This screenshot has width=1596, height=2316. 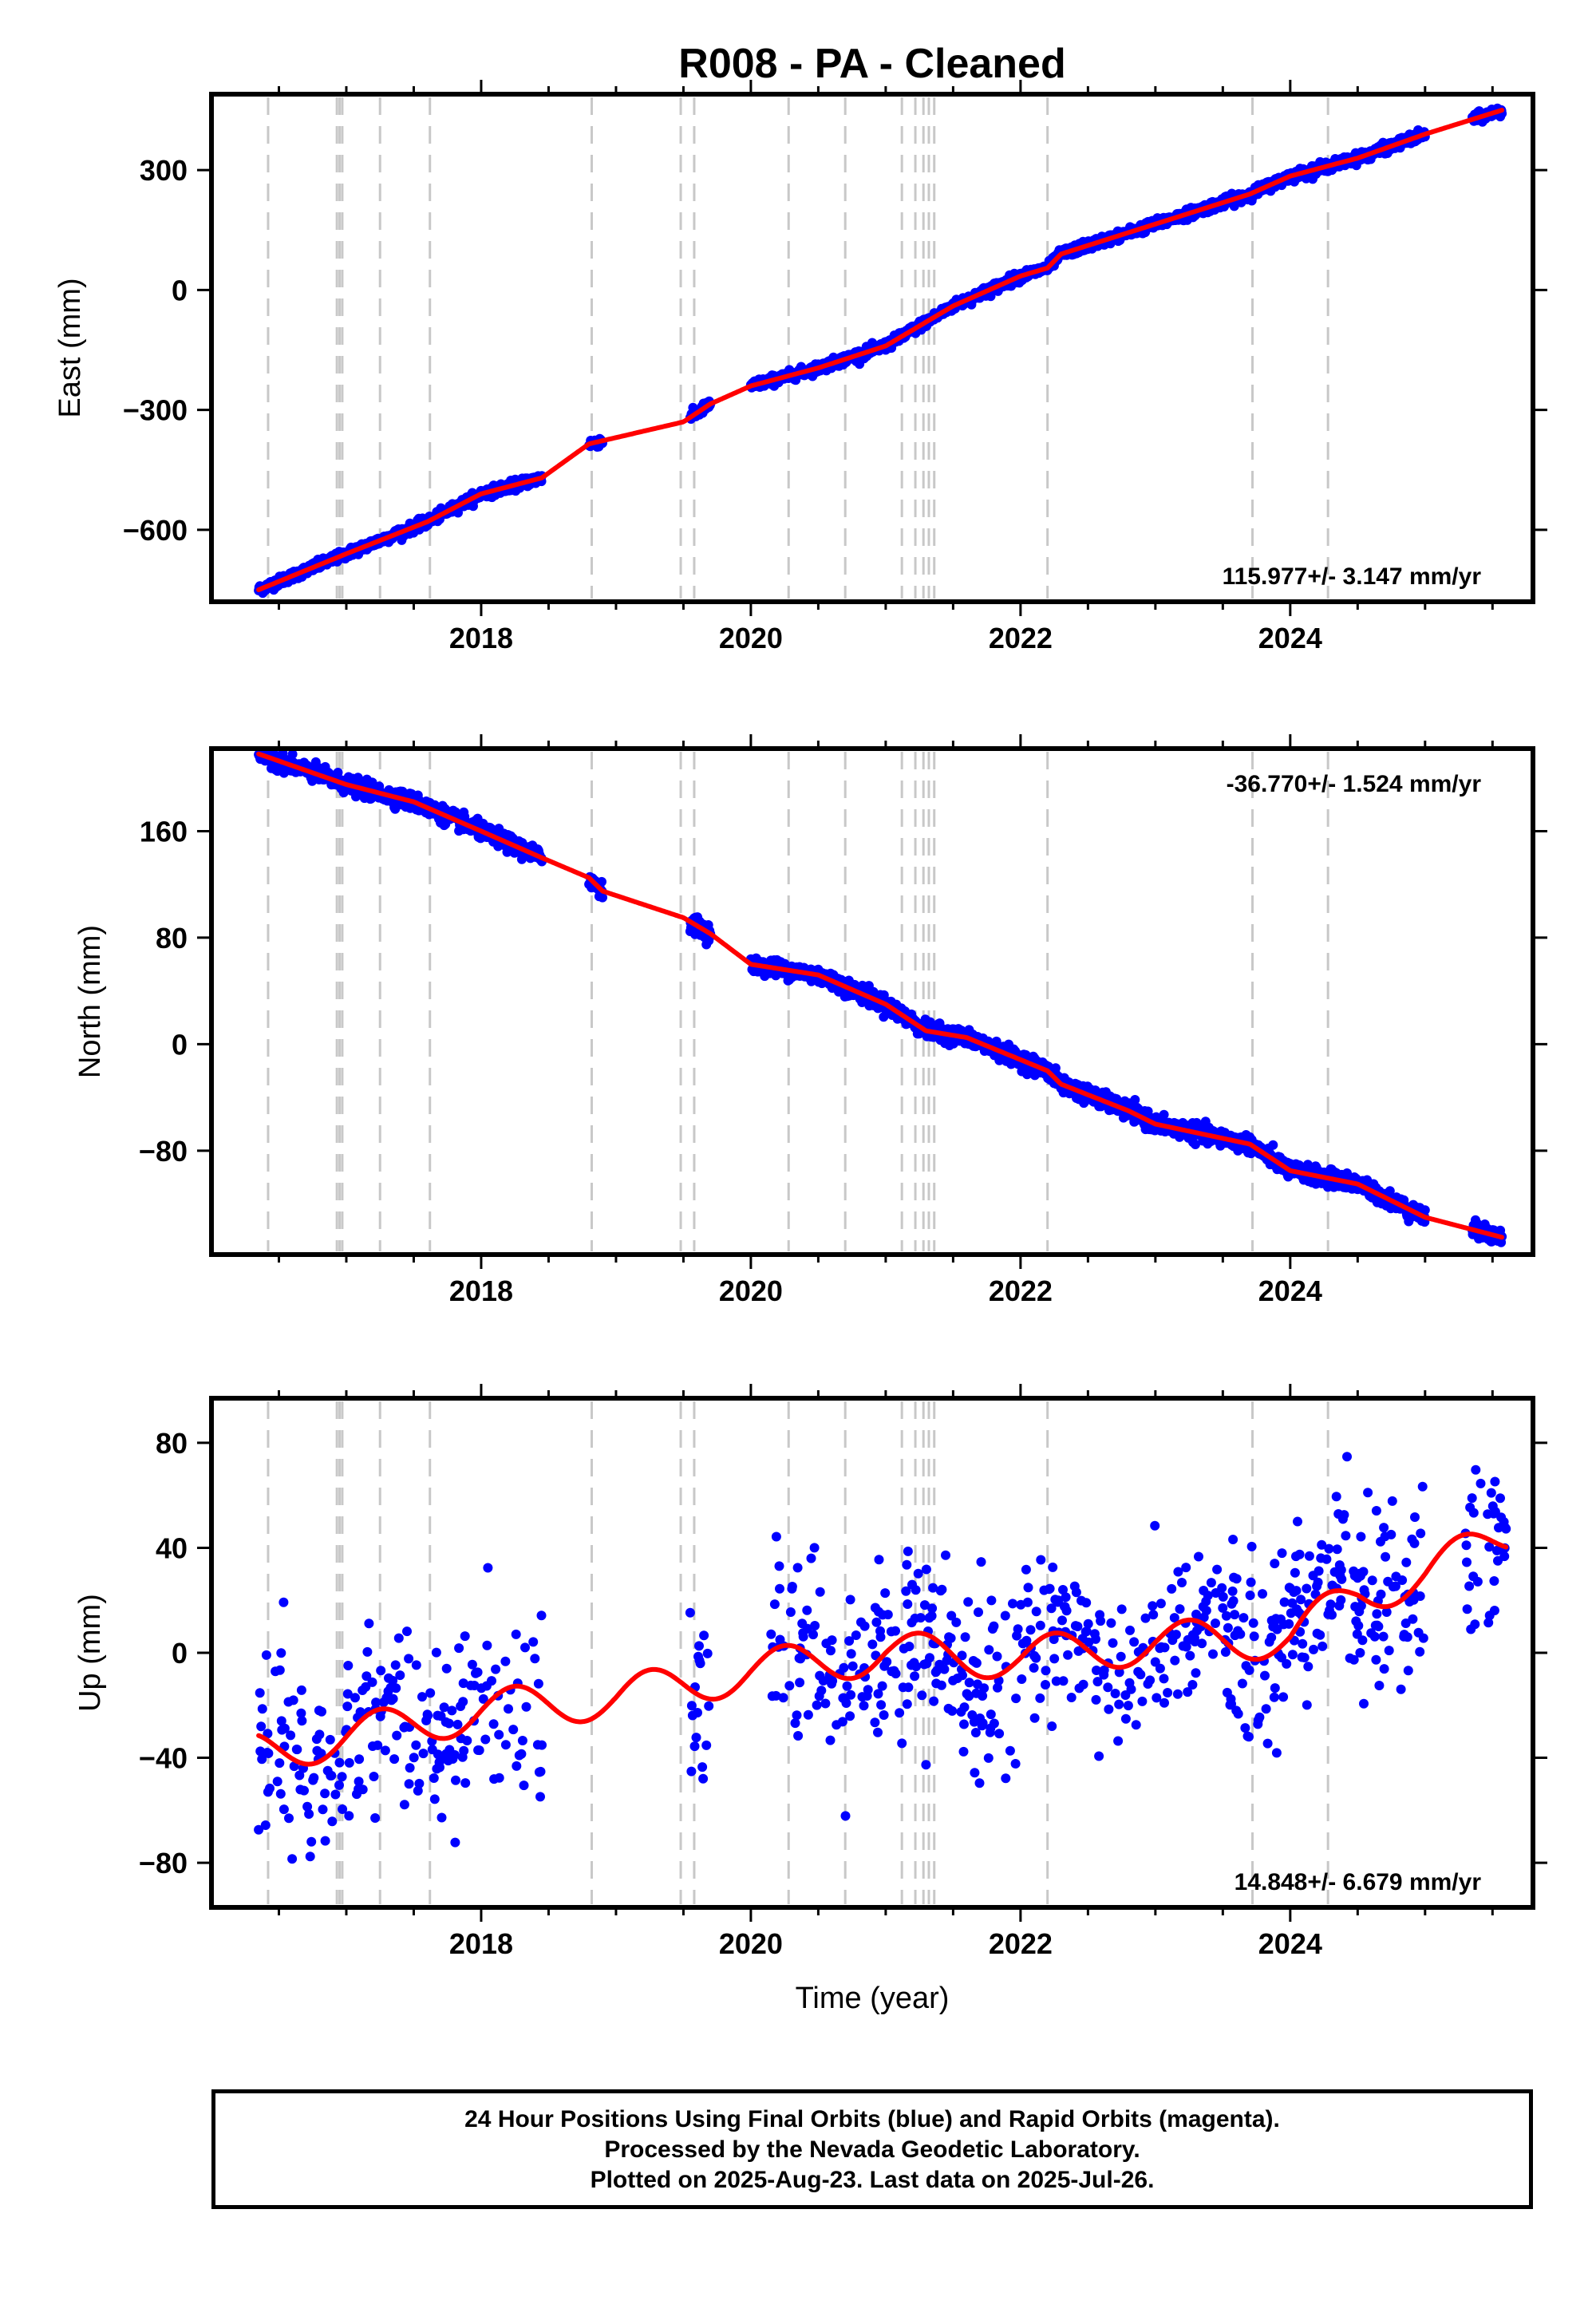 What do you see at coordinates (751, 638) in the screenshot?
I see `x-tick-label-2020: 2020` at bounding box center [751, 638].